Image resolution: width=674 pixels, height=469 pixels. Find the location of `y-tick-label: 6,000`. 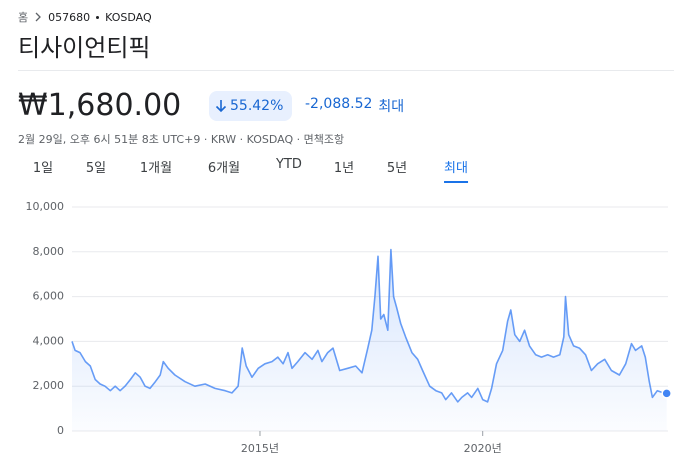

y-tick-label: 6,000 is located at coordinates (49, 296).